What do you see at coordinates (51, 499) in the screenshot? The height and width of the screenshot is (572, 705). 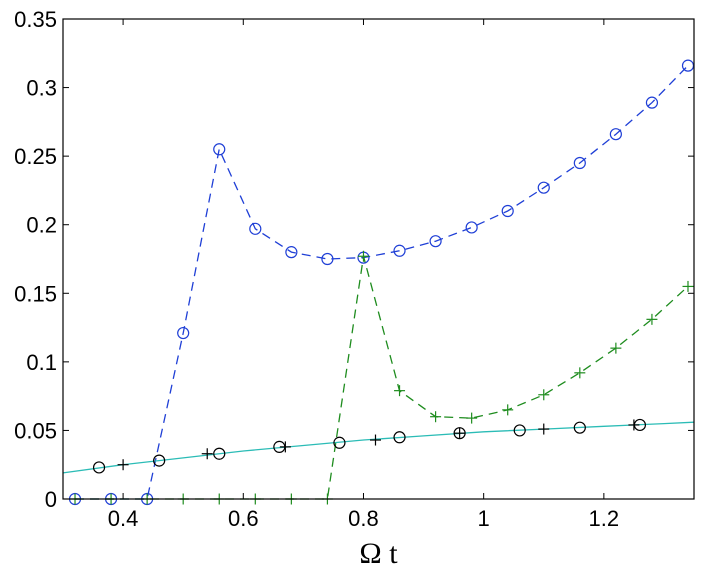 I see `y-tick-label: 0` at bounding box center [51, 499].